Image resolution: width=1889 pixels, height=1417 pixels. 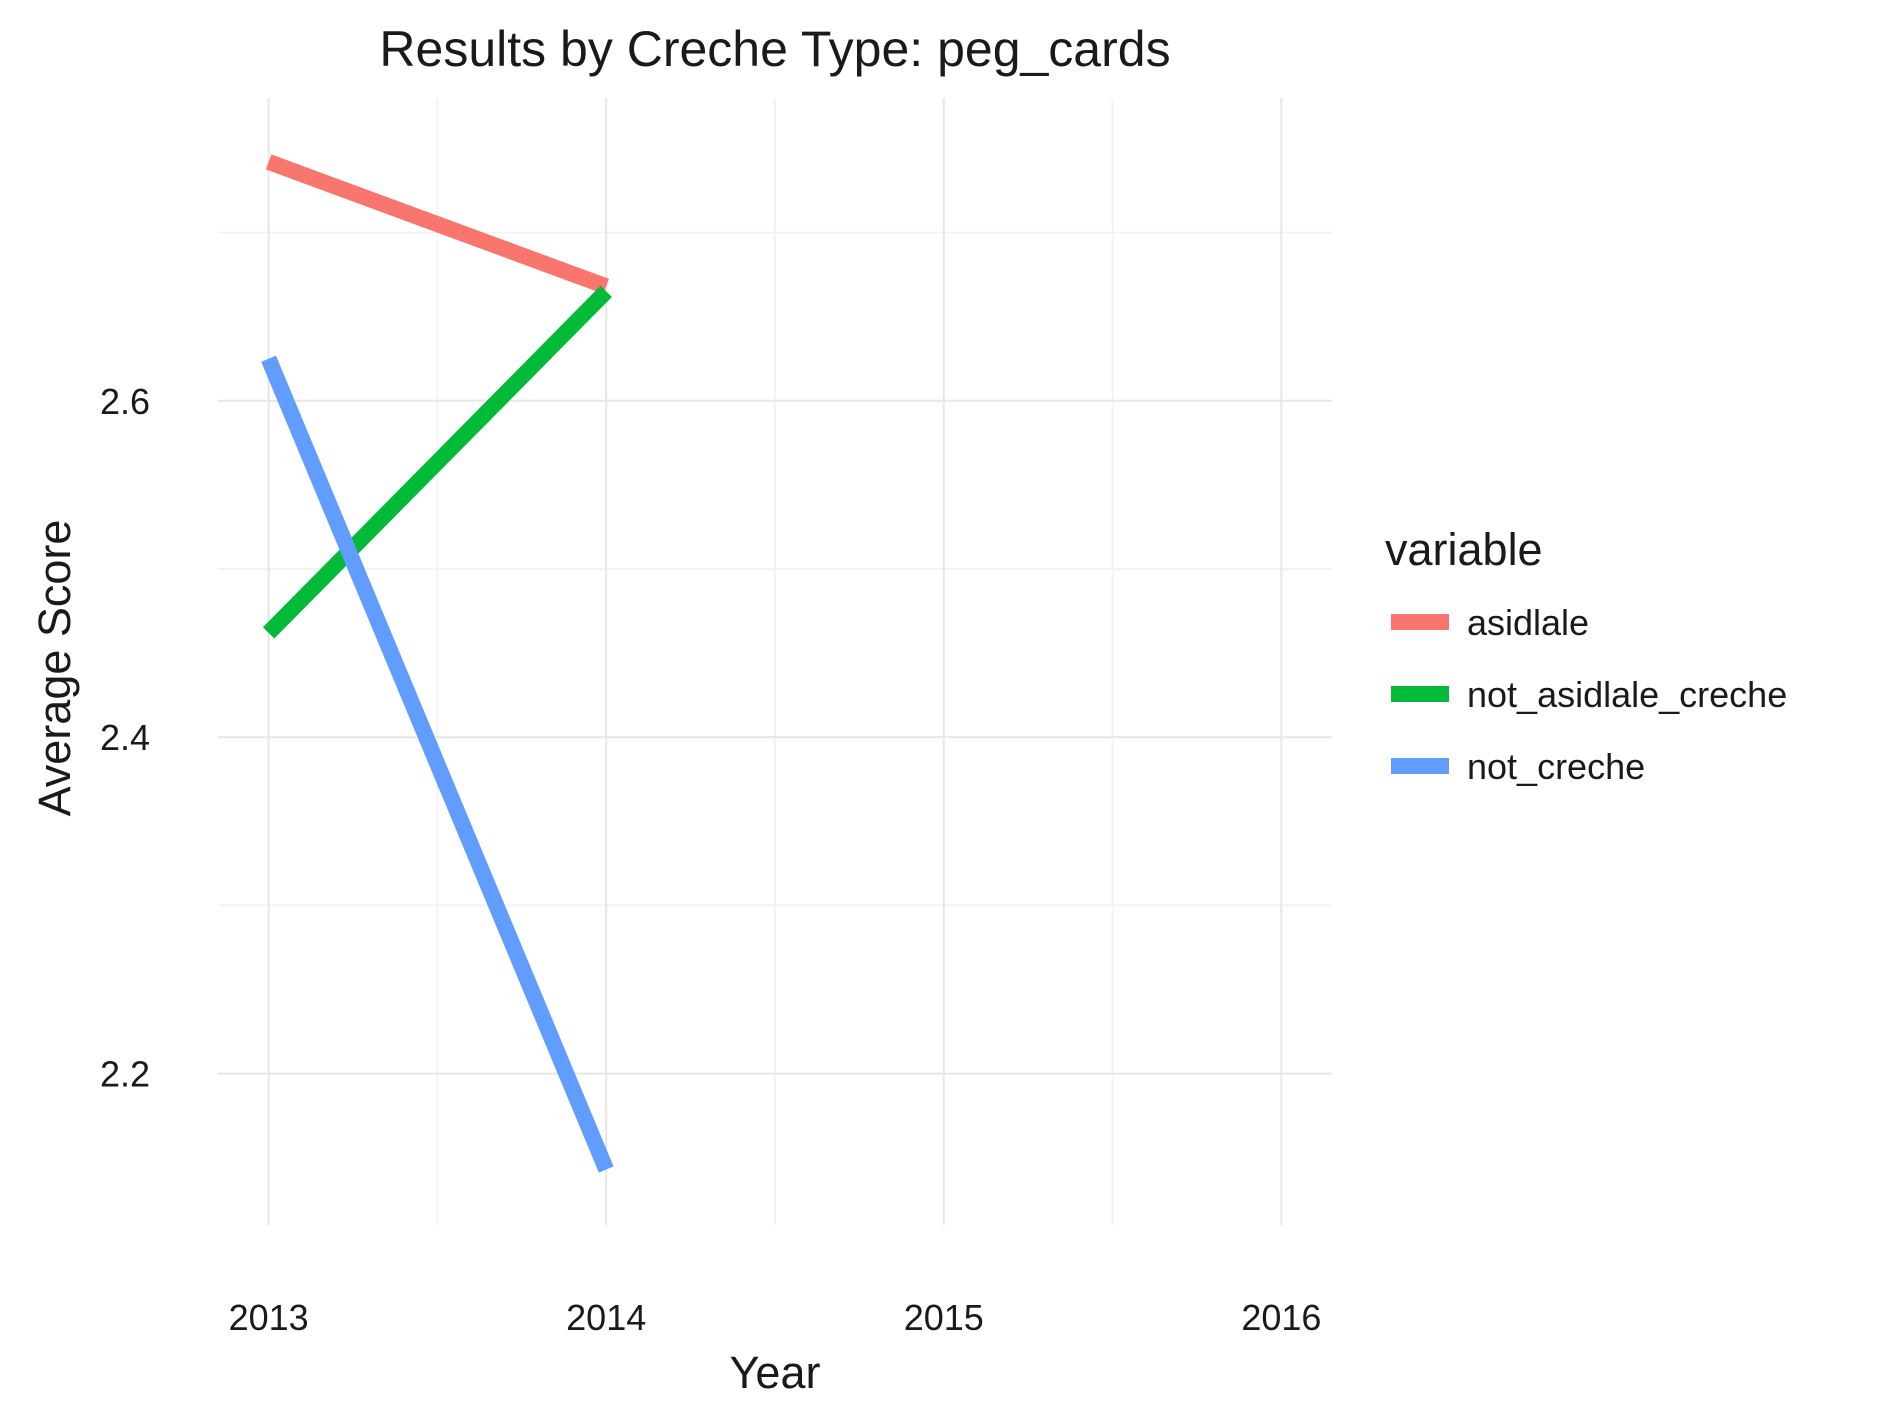 What do you see at coordinates (125, 401) in the screenshot?
I see `y-tick-label: 2.6` at bounding box center [125, 401].